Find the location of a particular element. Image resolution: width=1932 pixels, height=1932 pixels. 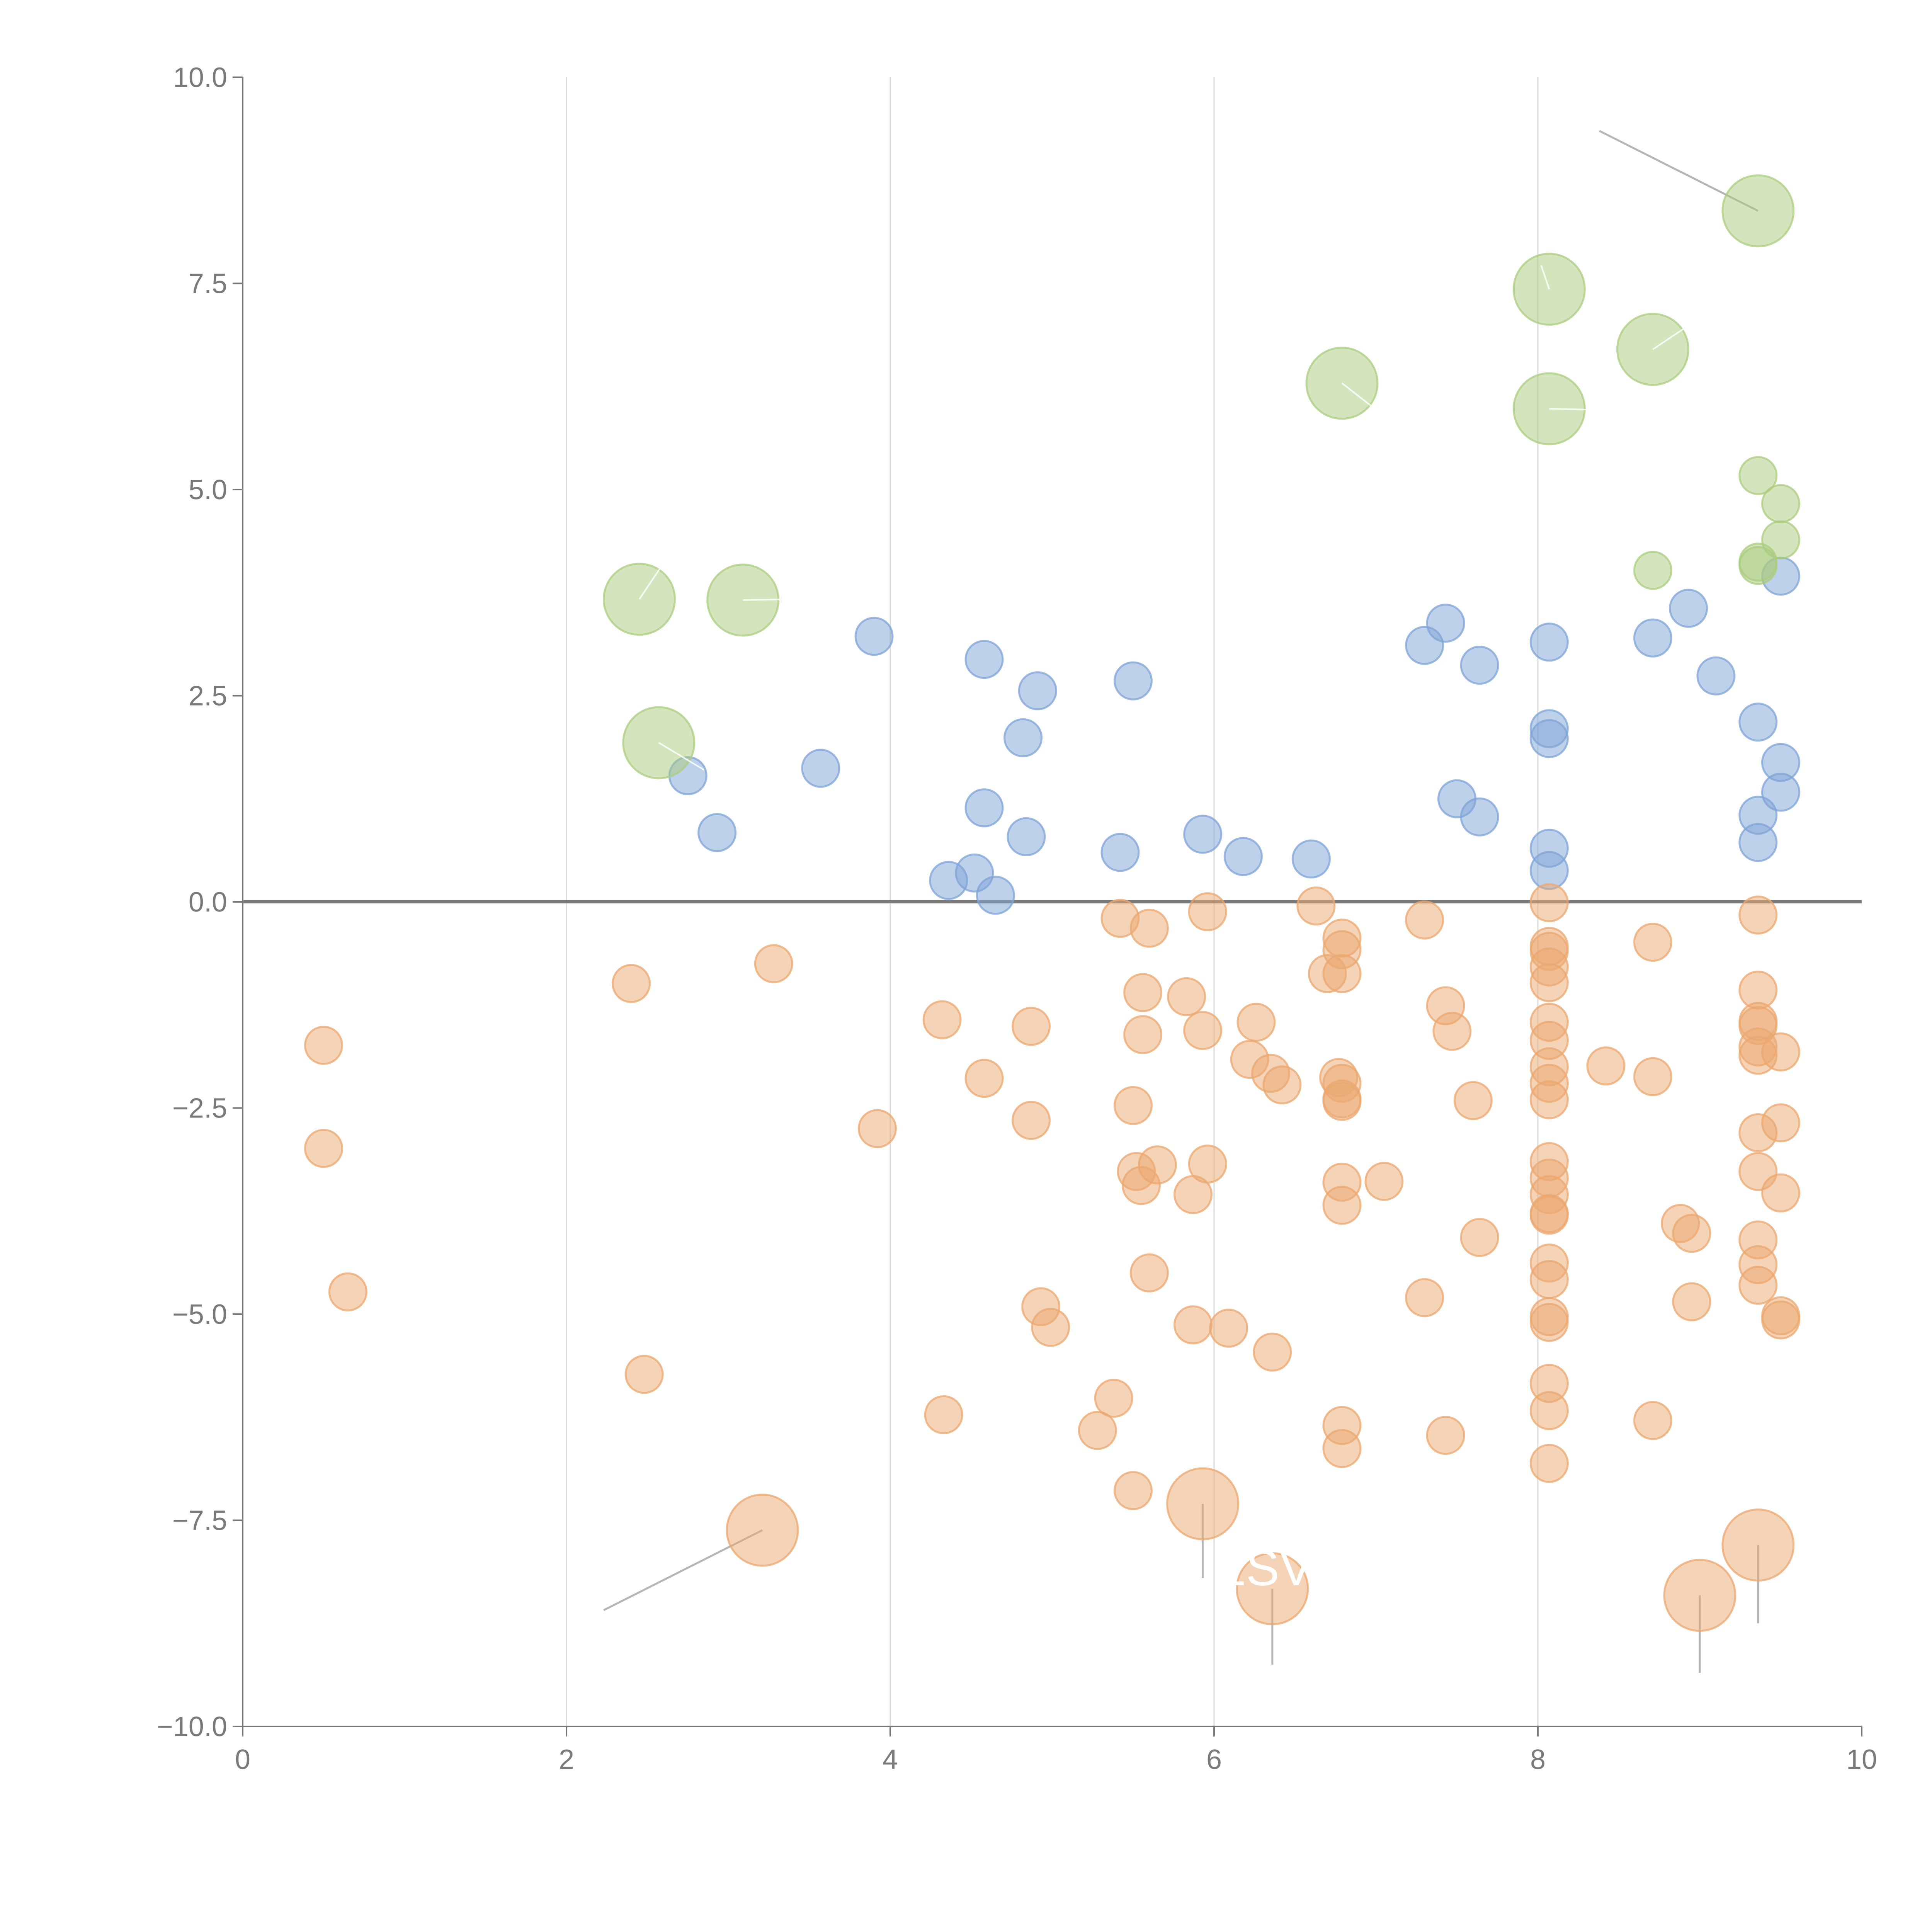

y-tick-label: 5.0 is located at coordinates (208, 489).